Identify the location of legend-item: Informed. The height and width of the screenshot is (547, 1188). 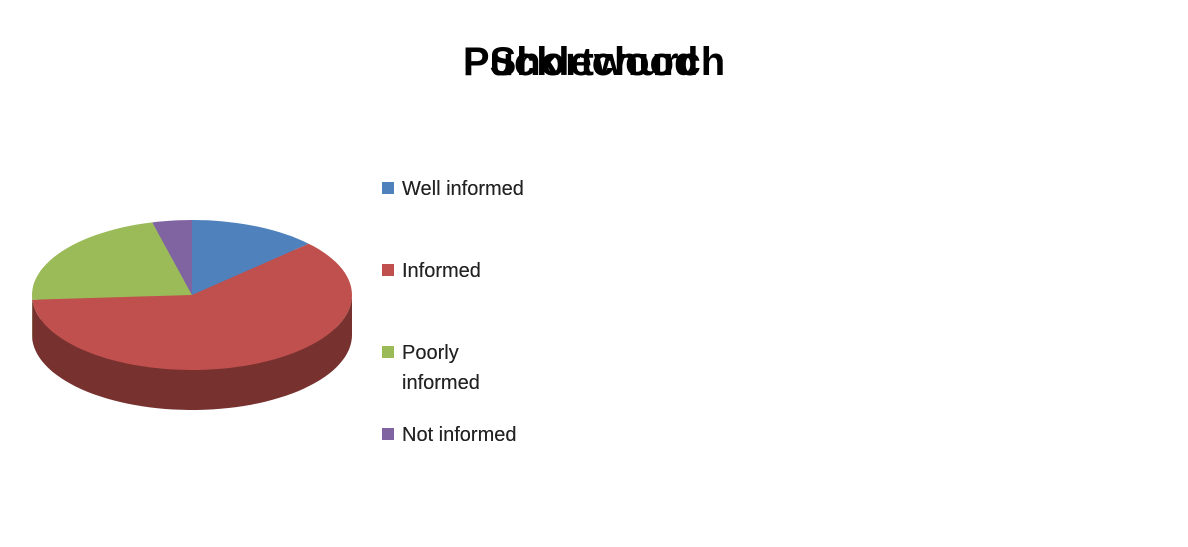
(462, 297).